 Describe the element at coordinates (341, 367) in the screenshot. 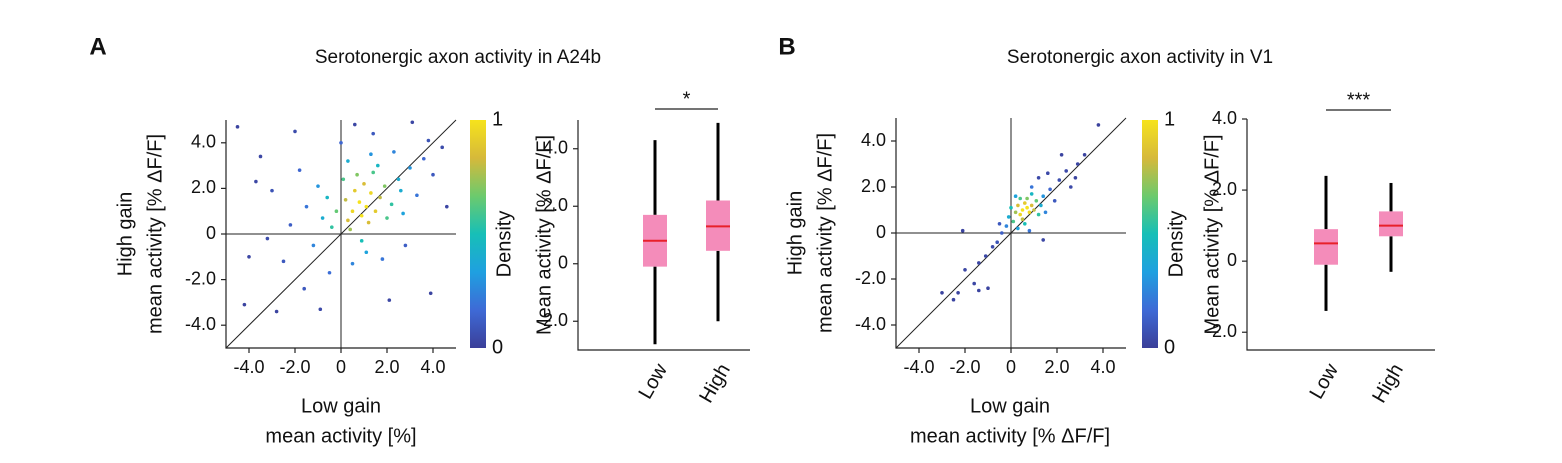

I see `x-tick-label: 0` at that location.